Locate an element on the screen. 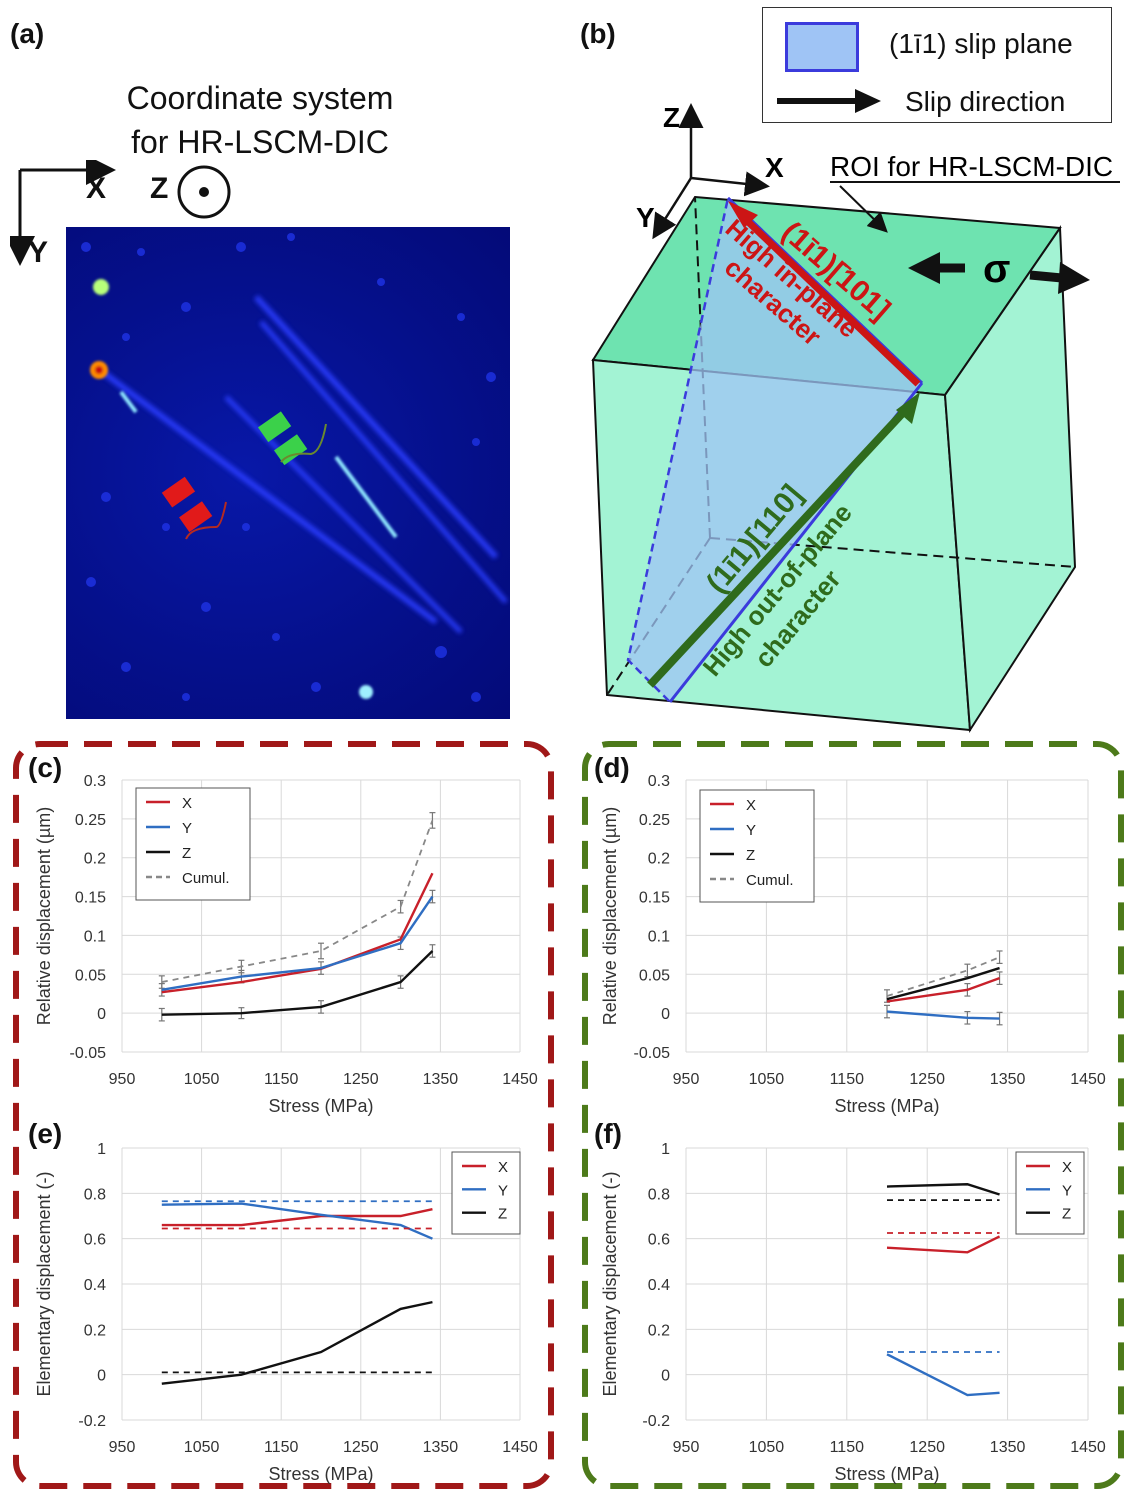 Image resolution: width=1125 pixels, height=1490 pixels. red-markers is located at coordinates (187, 504).